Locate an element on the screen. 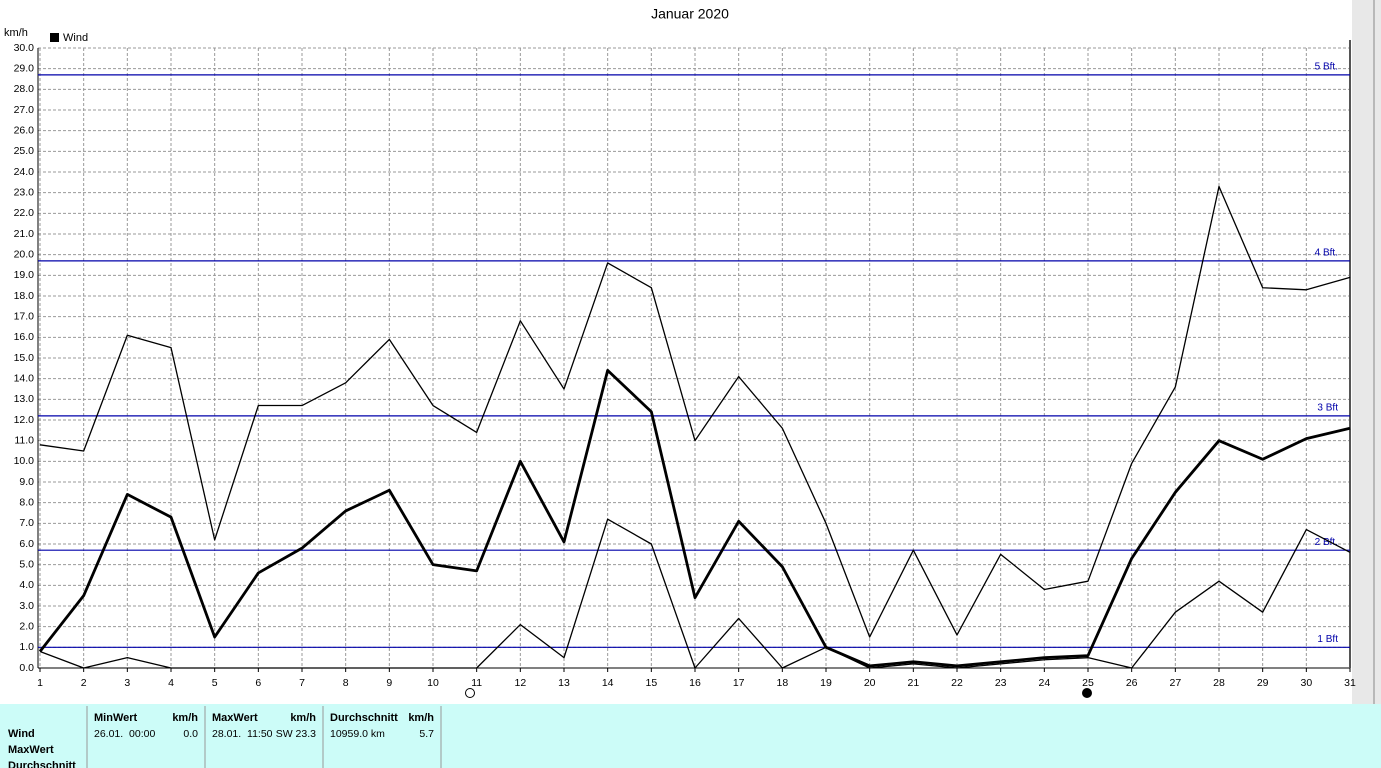  x-tick-label: 26 is located at coordinates (1132, 683).